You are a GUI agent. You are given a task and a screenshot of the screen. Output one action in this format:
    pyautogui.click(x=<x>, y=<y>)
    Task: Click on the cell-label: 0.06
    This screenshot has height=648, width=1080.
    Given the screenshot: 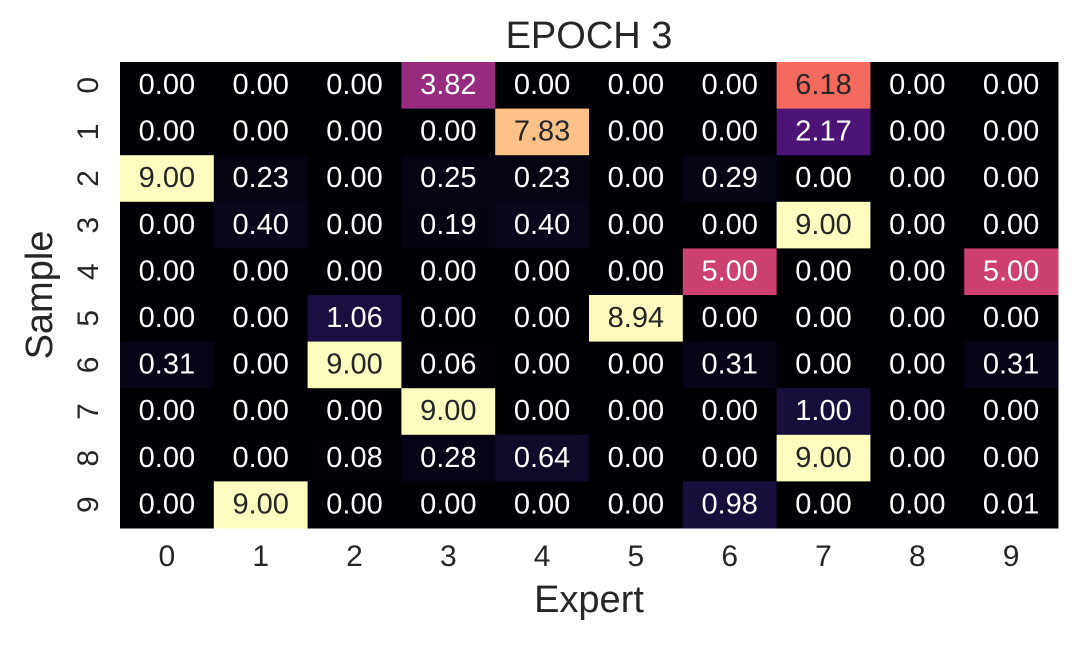 What is the action you would take?
    pyautogui.click(x=448, y=365)
    